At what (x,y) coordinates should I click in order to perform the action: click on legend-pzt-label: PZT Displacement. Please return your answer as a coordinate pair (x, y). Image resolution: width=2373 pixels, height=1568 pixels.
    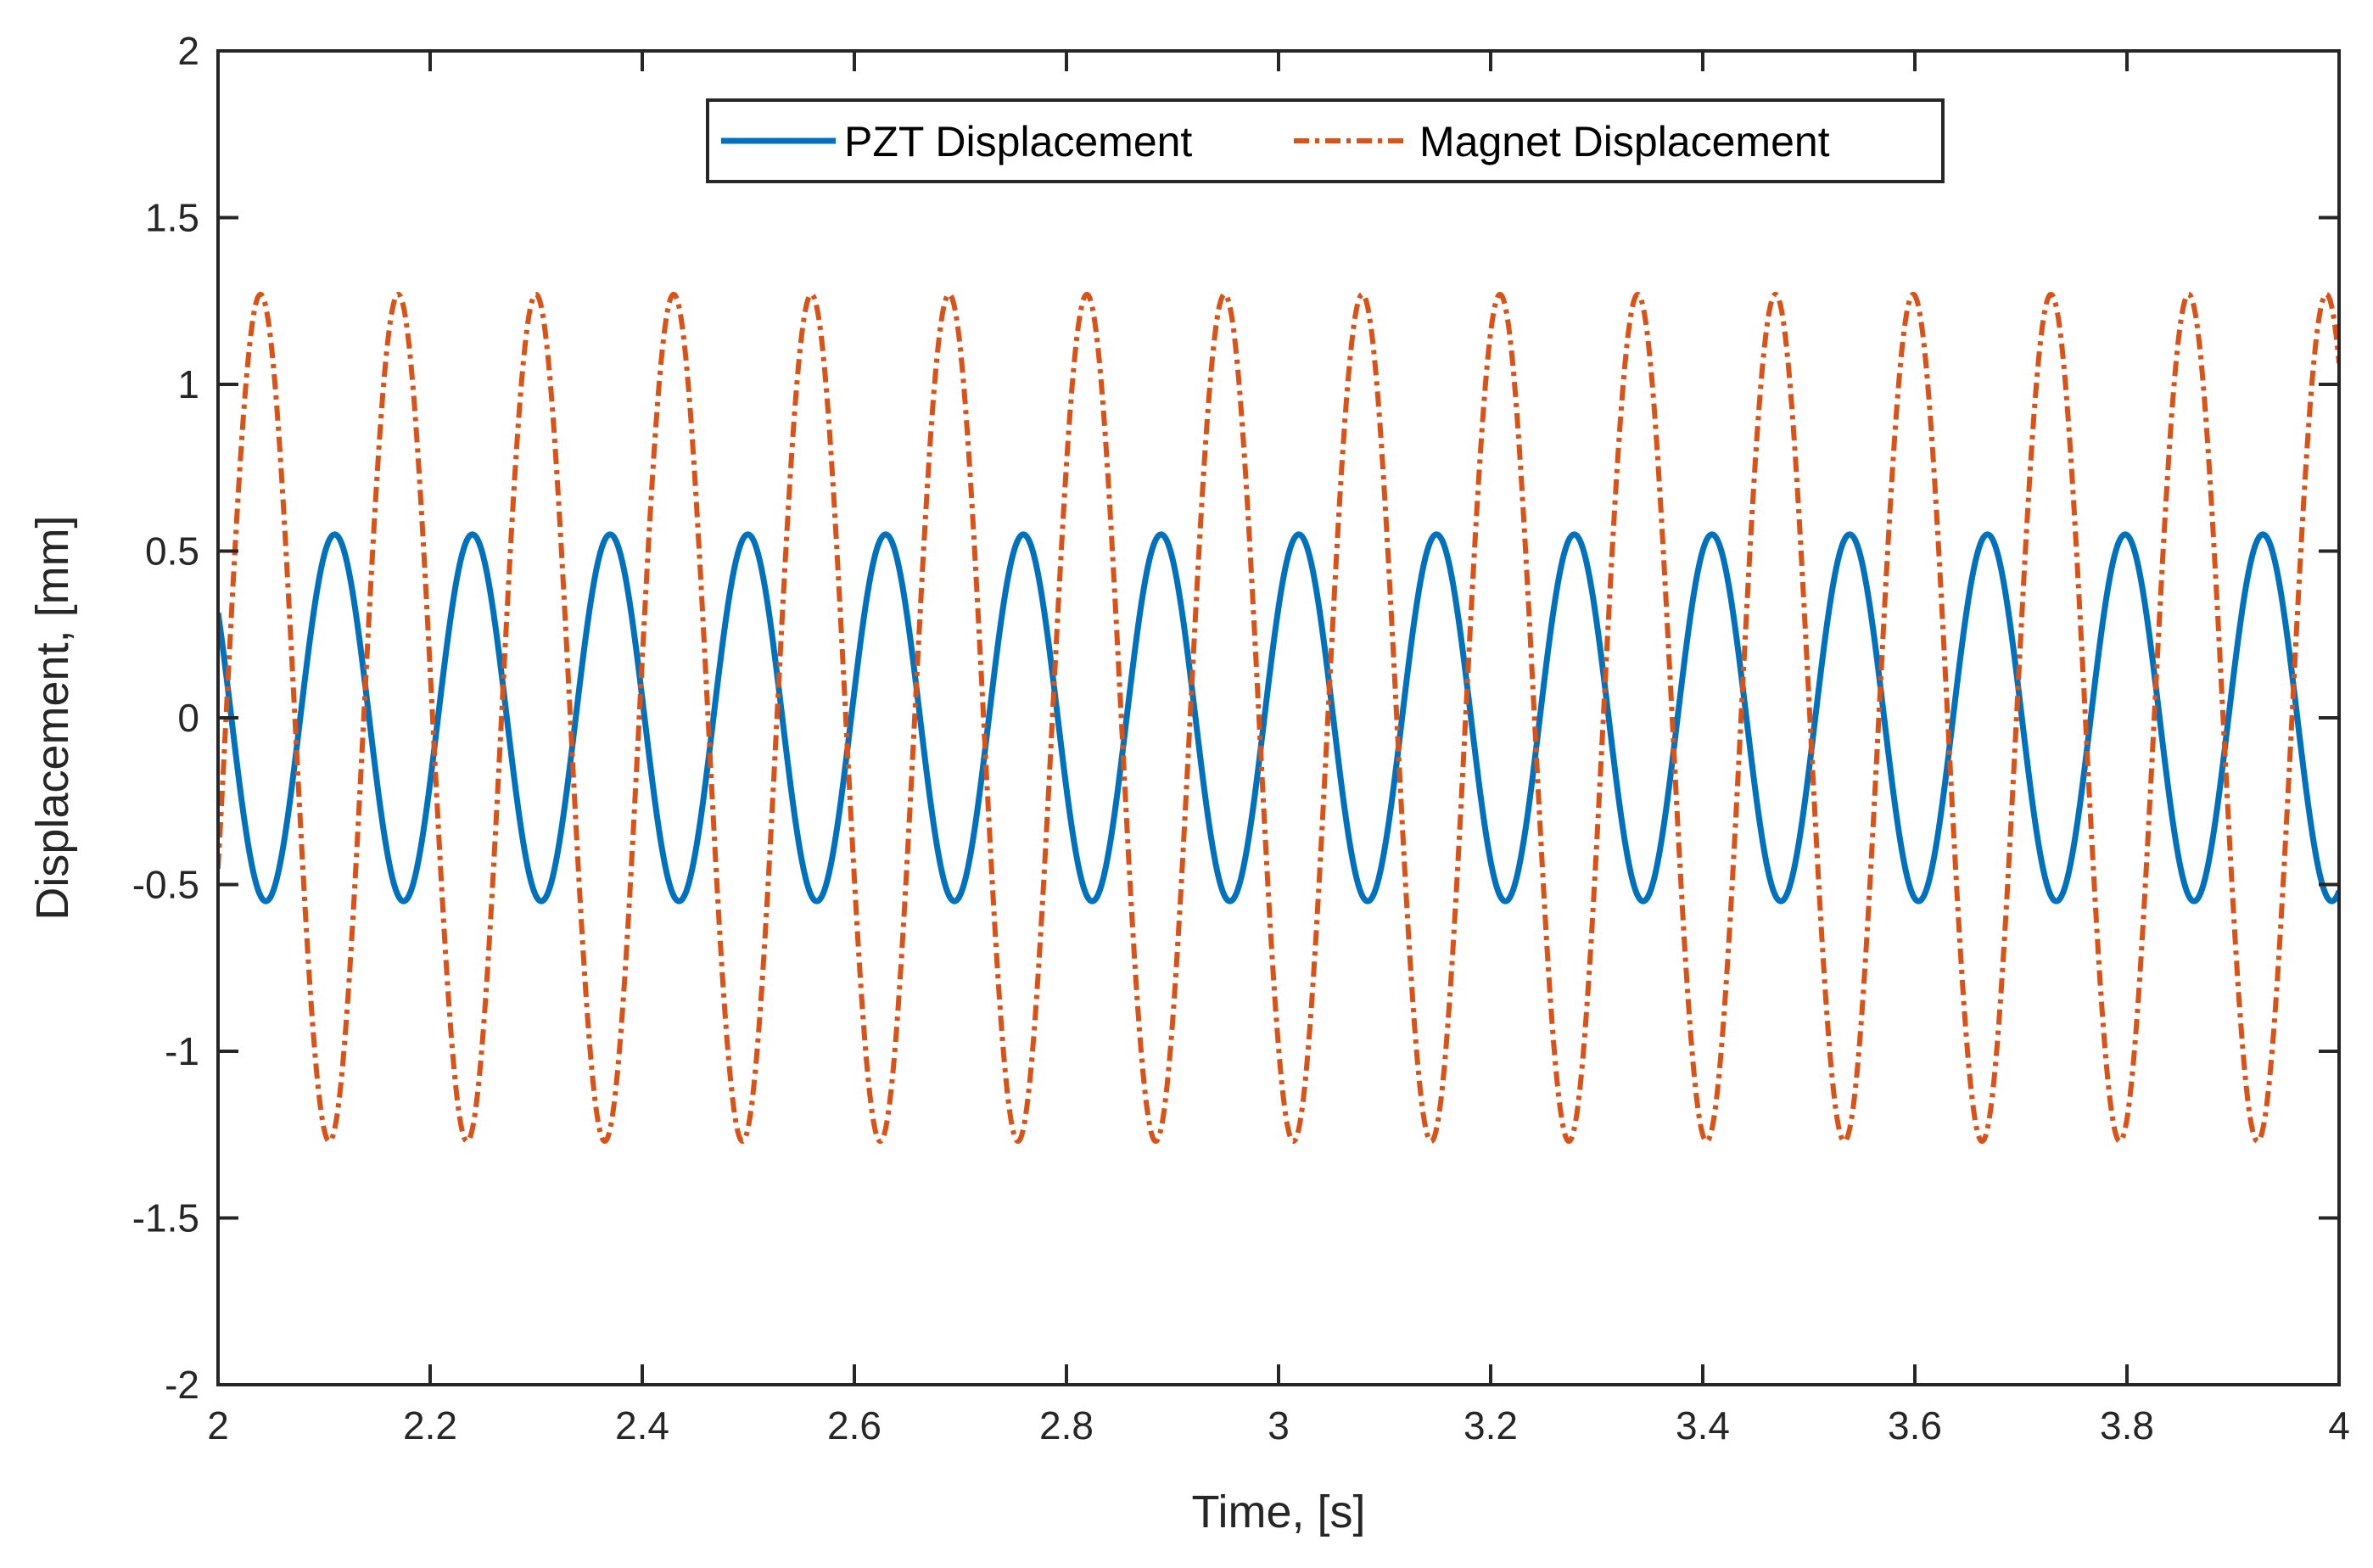
    Looking at the image, I should click on (1018, 141).